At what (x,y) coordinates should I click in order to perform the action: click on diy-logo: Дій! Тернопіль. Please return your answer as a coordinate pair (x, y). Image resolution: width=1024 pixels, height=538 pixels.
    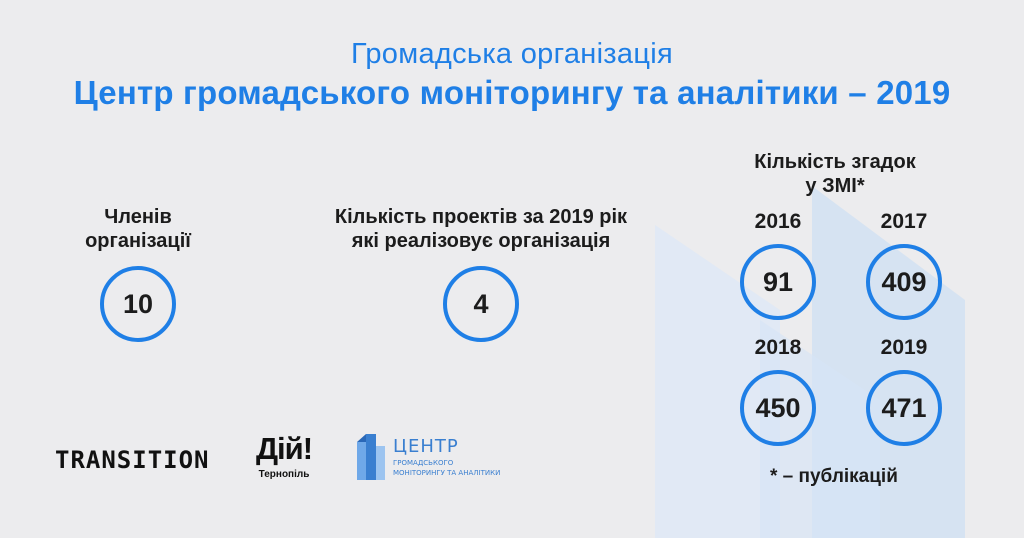
    Looking at the image, I should click on (284, 456).